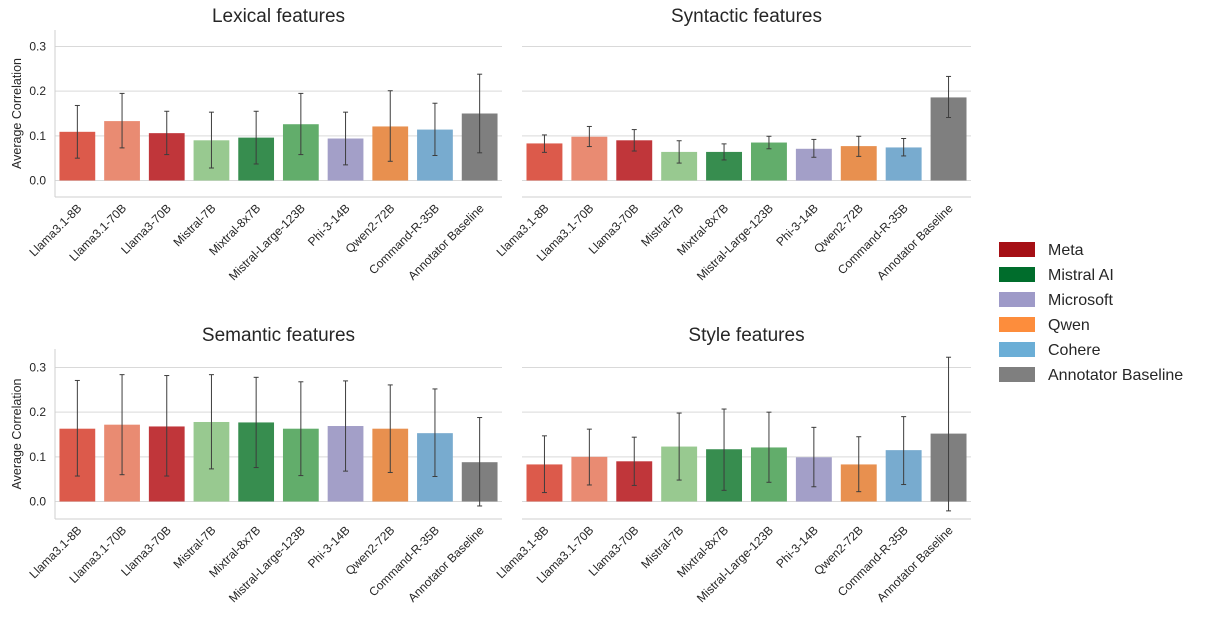  I want to click on legend-label: Annotator Baseline, so click(1115, 375).